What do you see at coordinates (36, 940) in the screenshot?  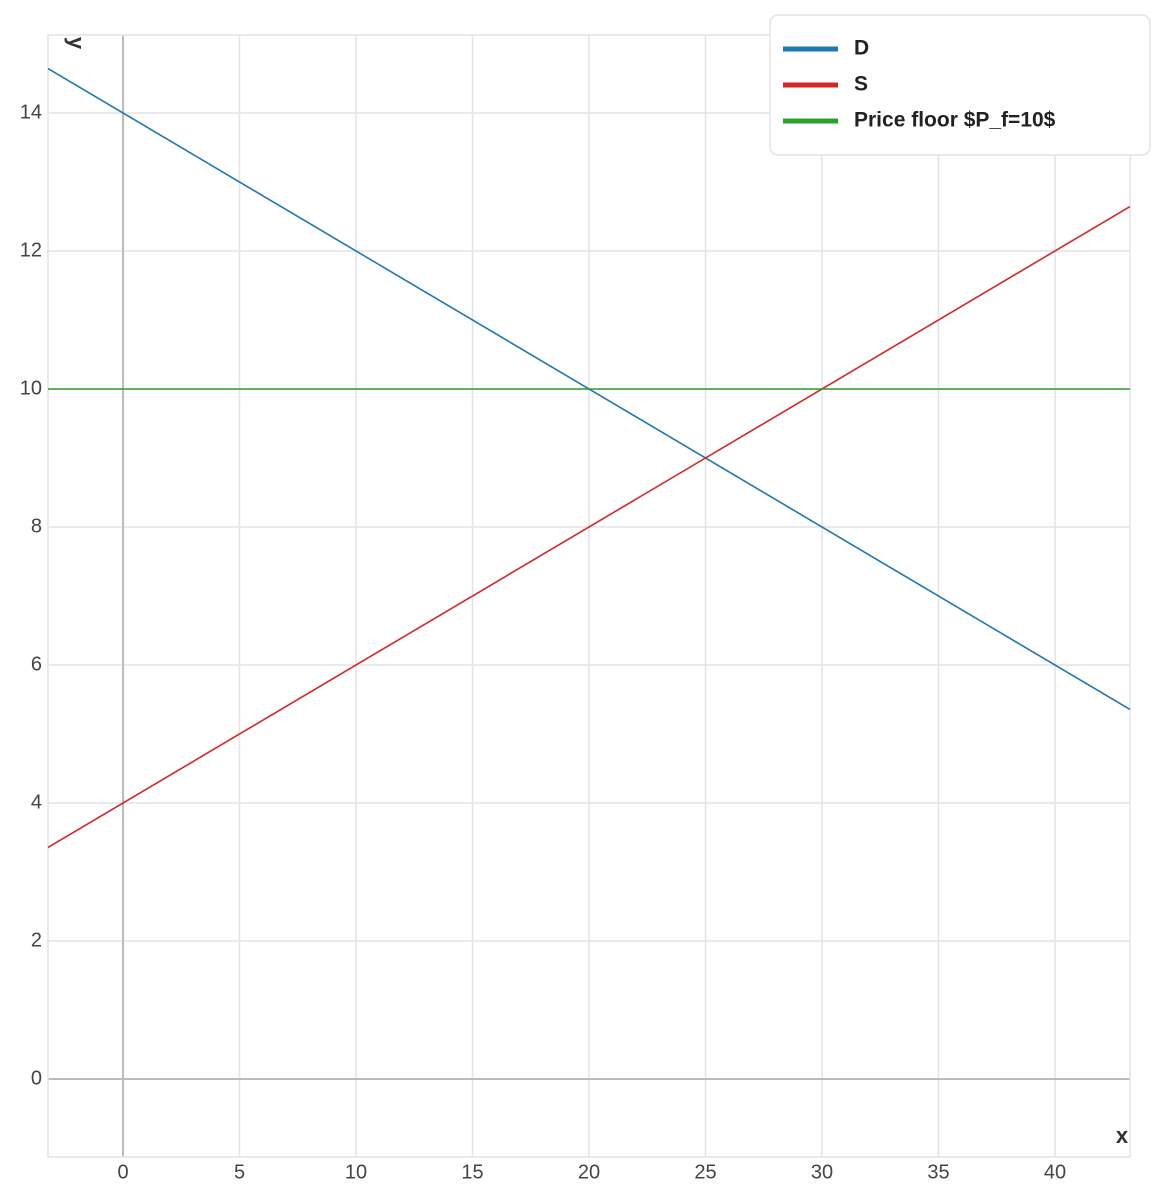 I see `y-tick-label: 2` at bounding box center [36, 940].